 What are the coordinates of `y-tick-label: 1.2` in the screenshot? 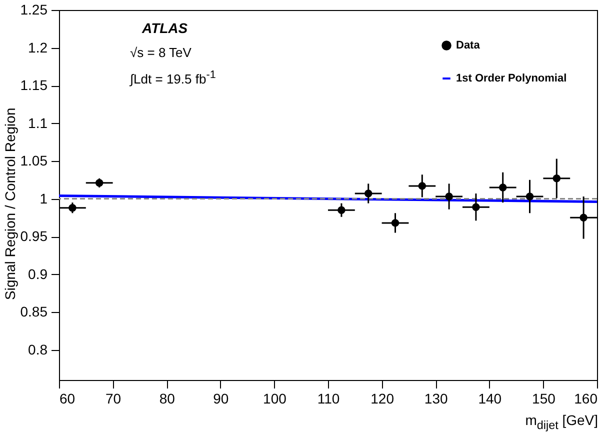 It's located at (38, 47).